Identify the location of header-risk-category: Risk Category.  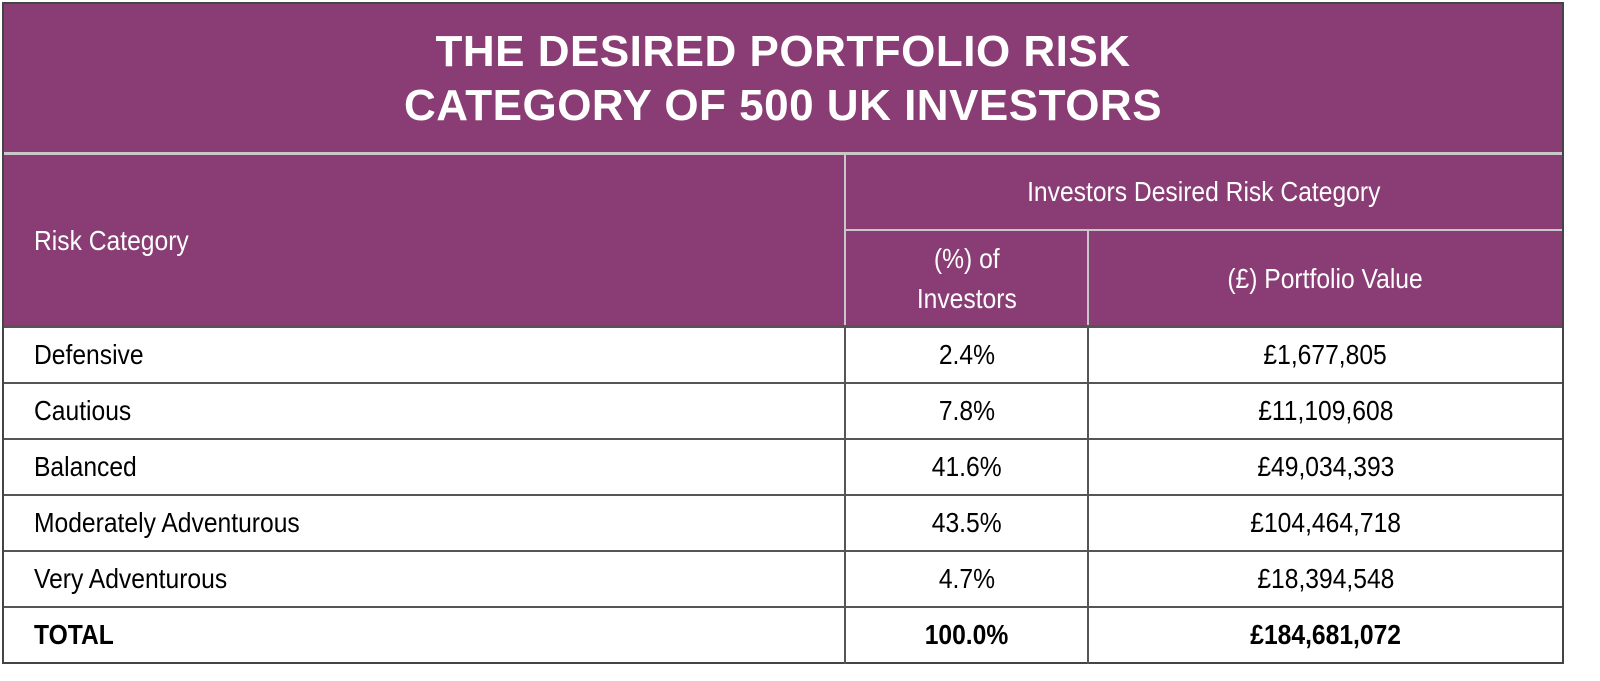
(111, 240).